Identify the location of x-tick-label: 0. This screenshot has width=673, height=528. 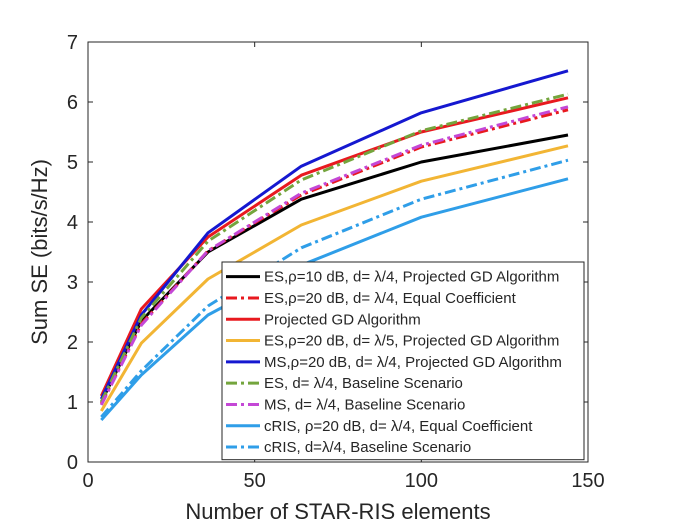
(87, 481).